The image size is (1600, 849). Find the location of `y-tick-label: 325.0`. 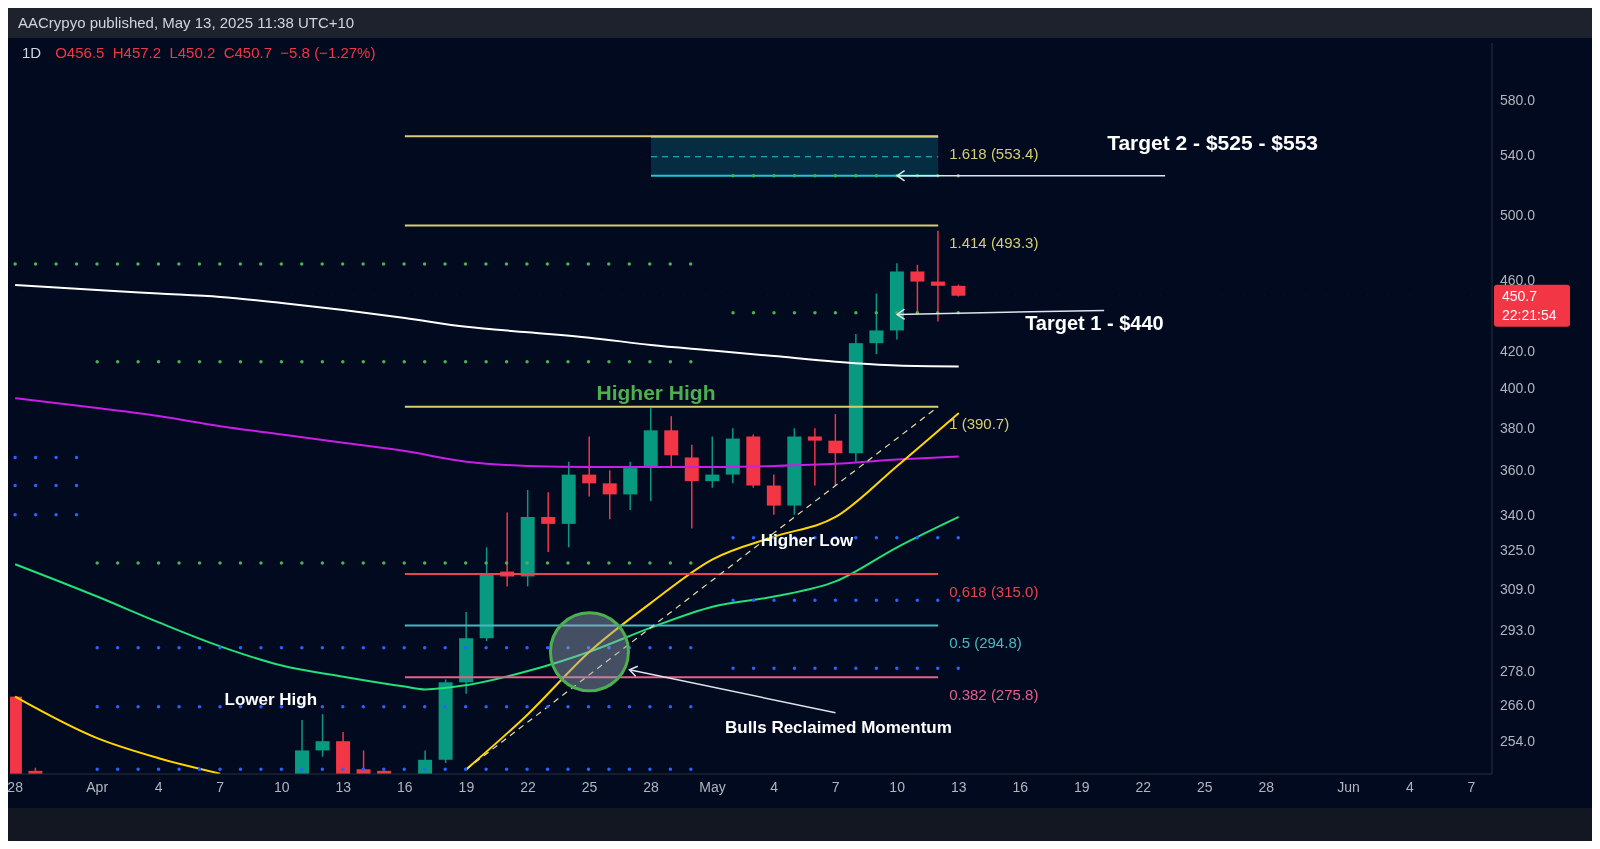

y-tick-label: 325.0 is located at coordinates (1518, 549).